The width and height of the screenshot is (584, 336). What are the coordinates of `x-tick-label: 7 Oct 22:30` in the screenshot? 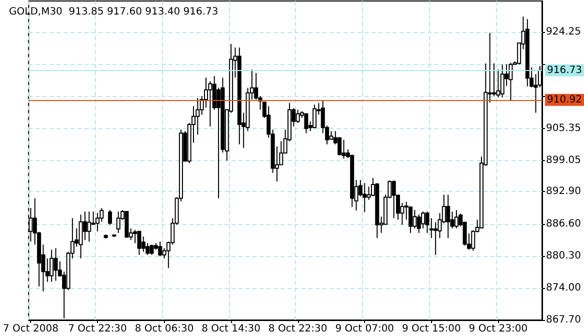 It's located at (97, 329).